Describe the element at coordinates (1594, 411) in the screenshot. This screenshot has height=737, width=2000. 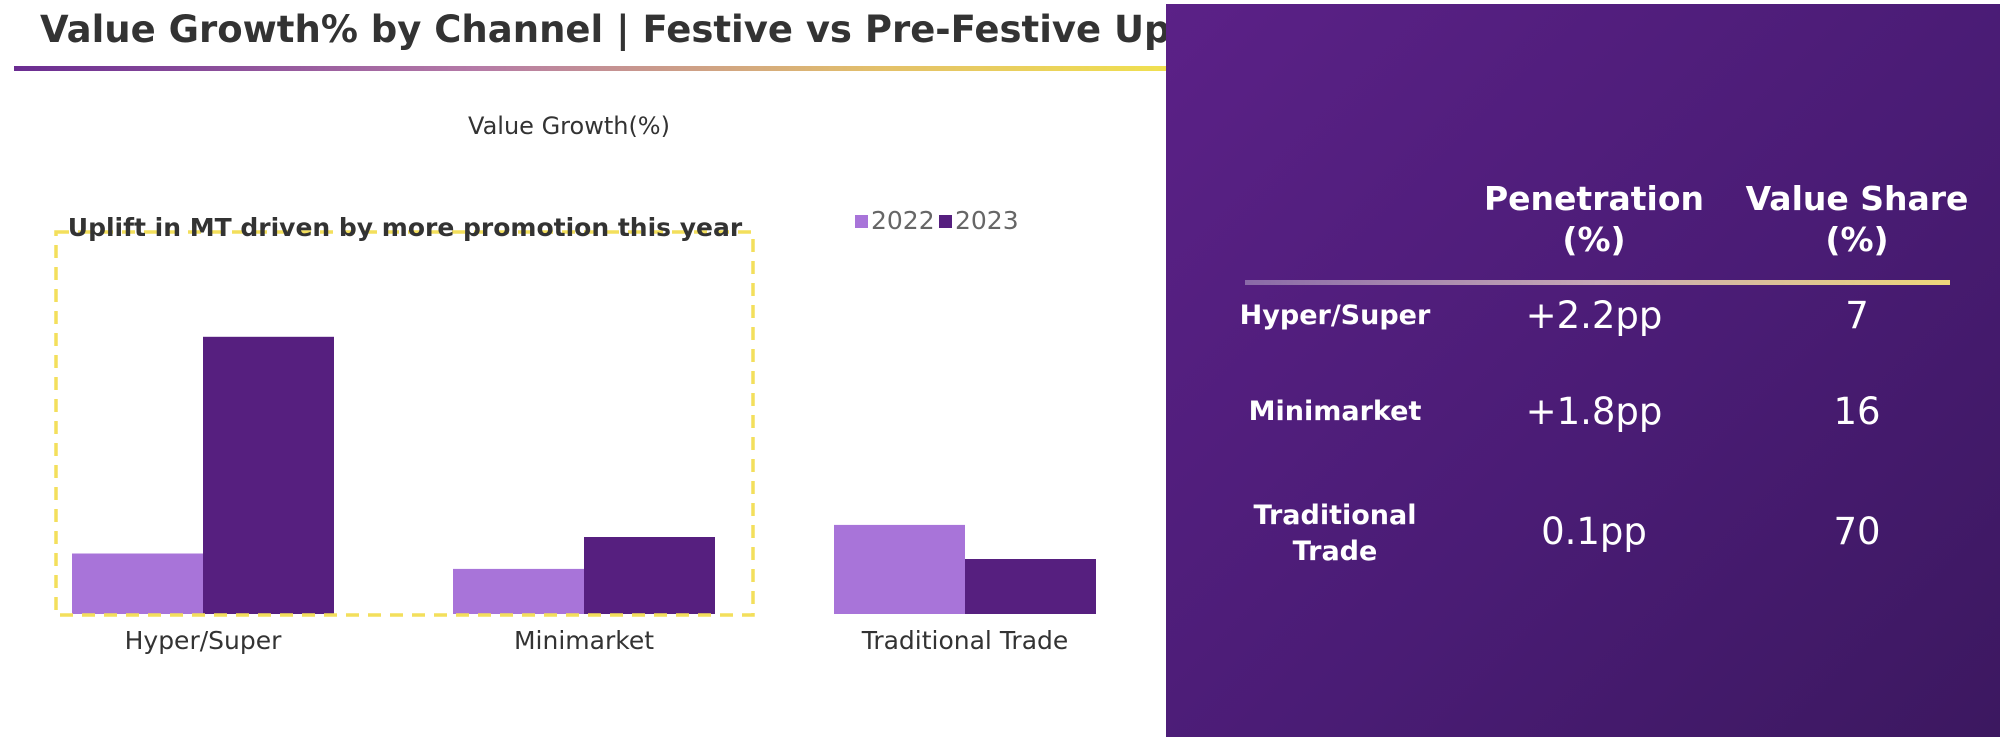
I see `cell-penetration-minimarket: +1.8pp` at that location.